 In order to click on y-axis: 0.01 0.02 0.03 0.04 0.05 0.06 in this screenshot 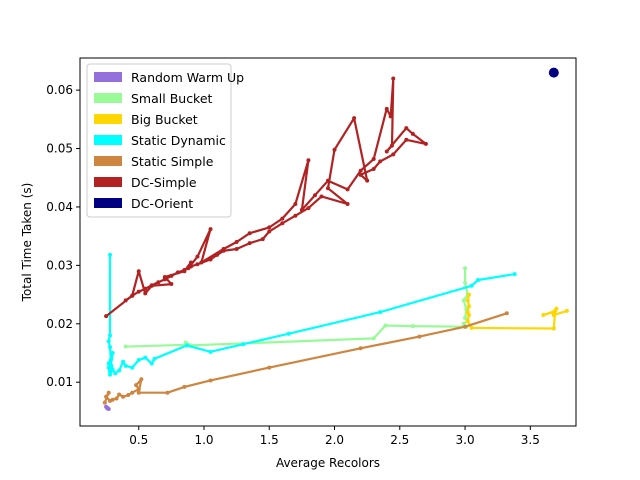, I will do `click(63, 236)`.